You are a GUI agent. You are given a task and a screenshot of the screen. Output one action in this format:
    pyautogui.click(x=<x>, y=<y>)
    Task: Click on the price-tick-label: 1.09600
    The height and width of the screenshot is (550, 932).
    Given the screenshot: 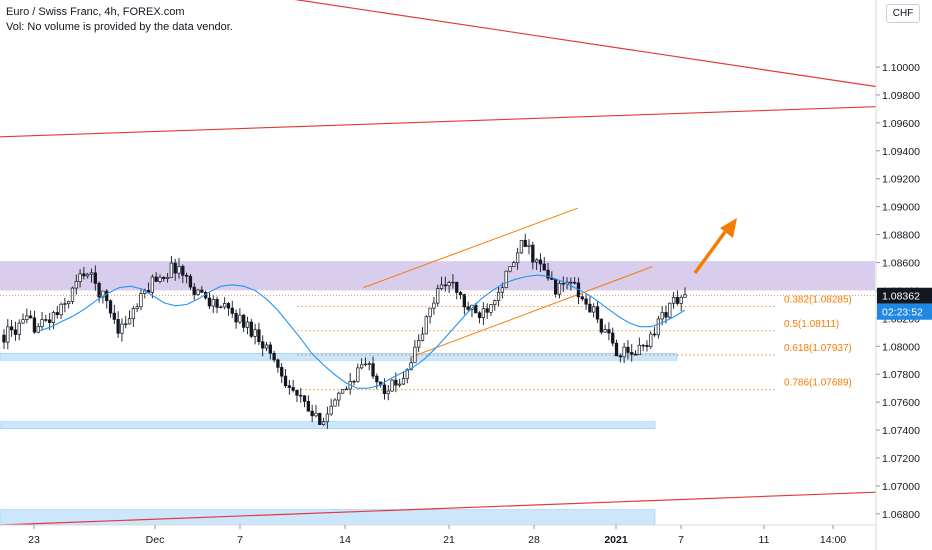 What is the action you would take?
    pyautogui.click(x=901, y=124)
    